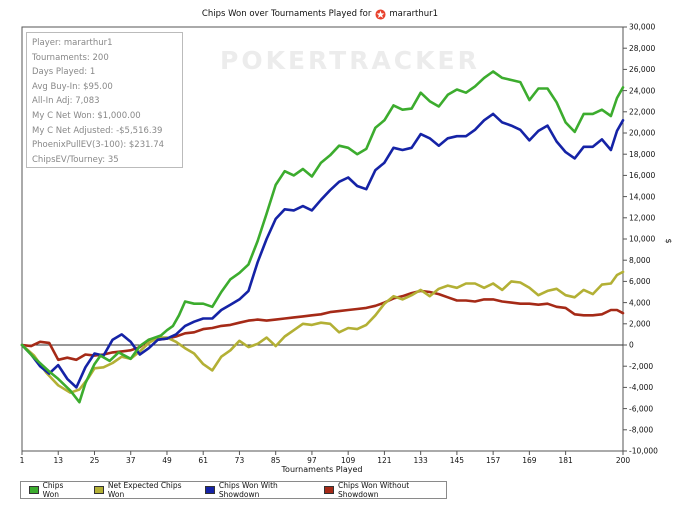  I want to click on x-tick-label: 37, so click(131, 460).